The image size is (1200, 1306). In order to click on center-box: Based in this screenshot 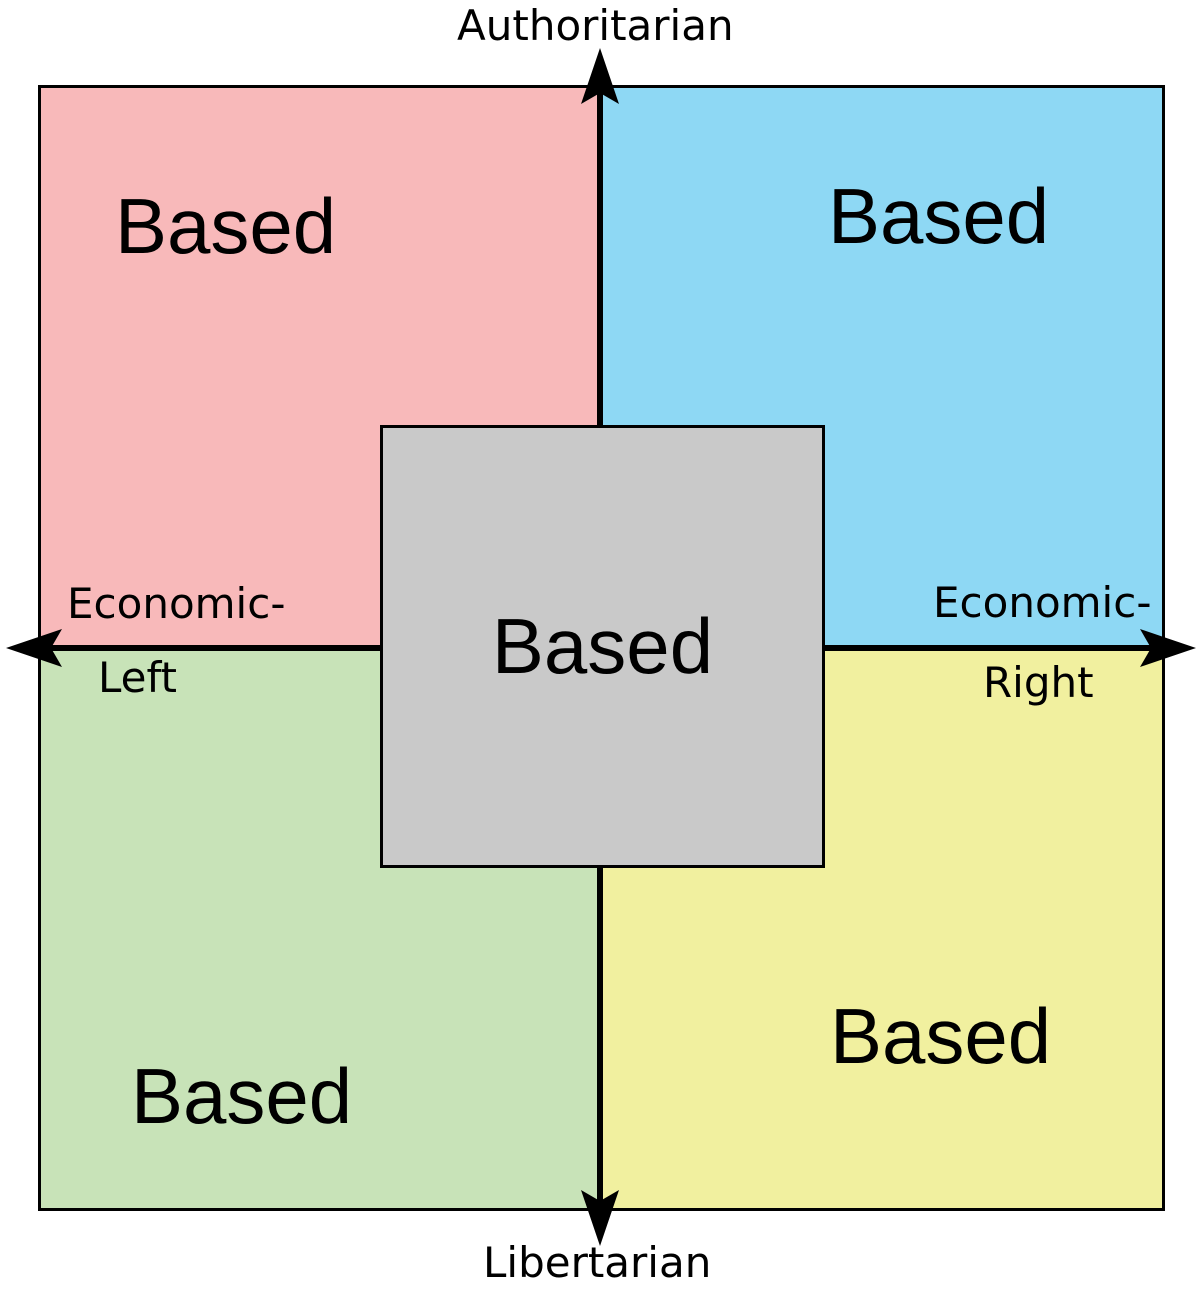, I will do `click(602, 646)`.